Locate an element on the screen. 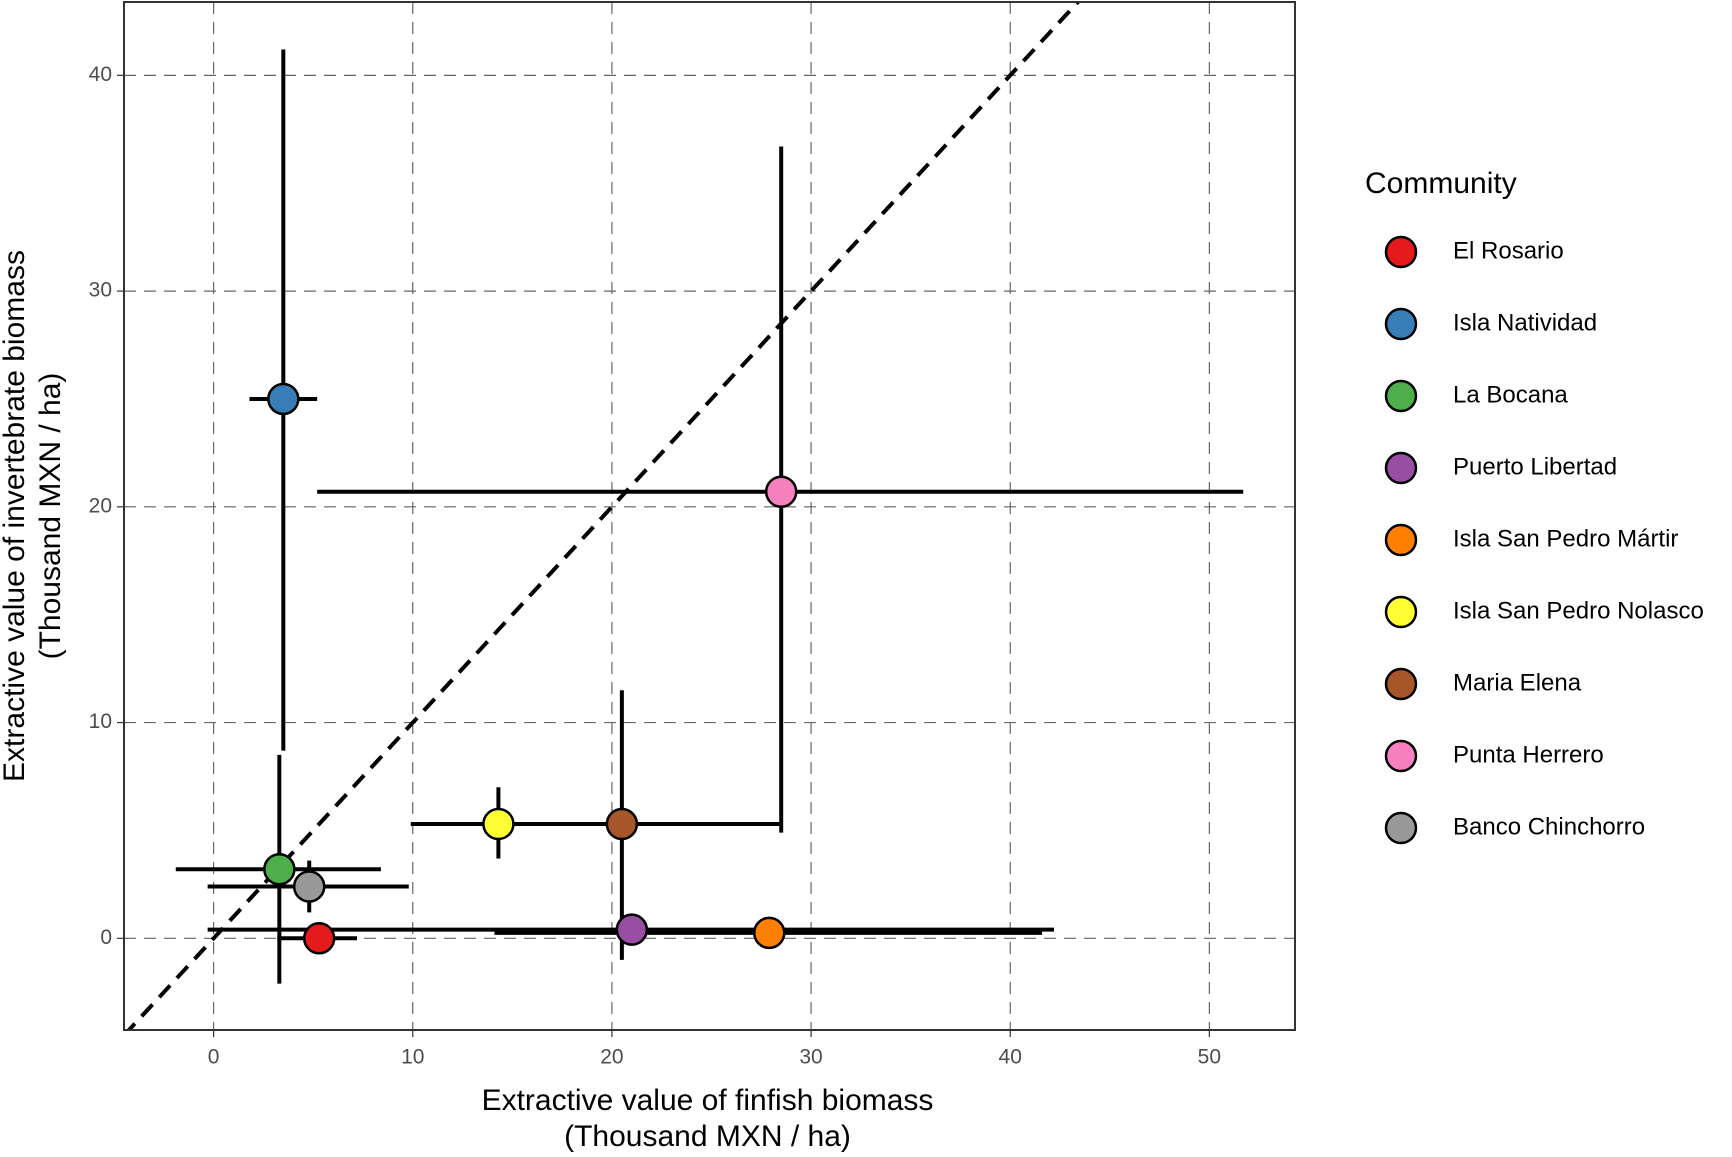 This screenshot has height=1157, width=1732. legend-label: Isla San Pedro Nolasco is located at coordinates (1578, 610).